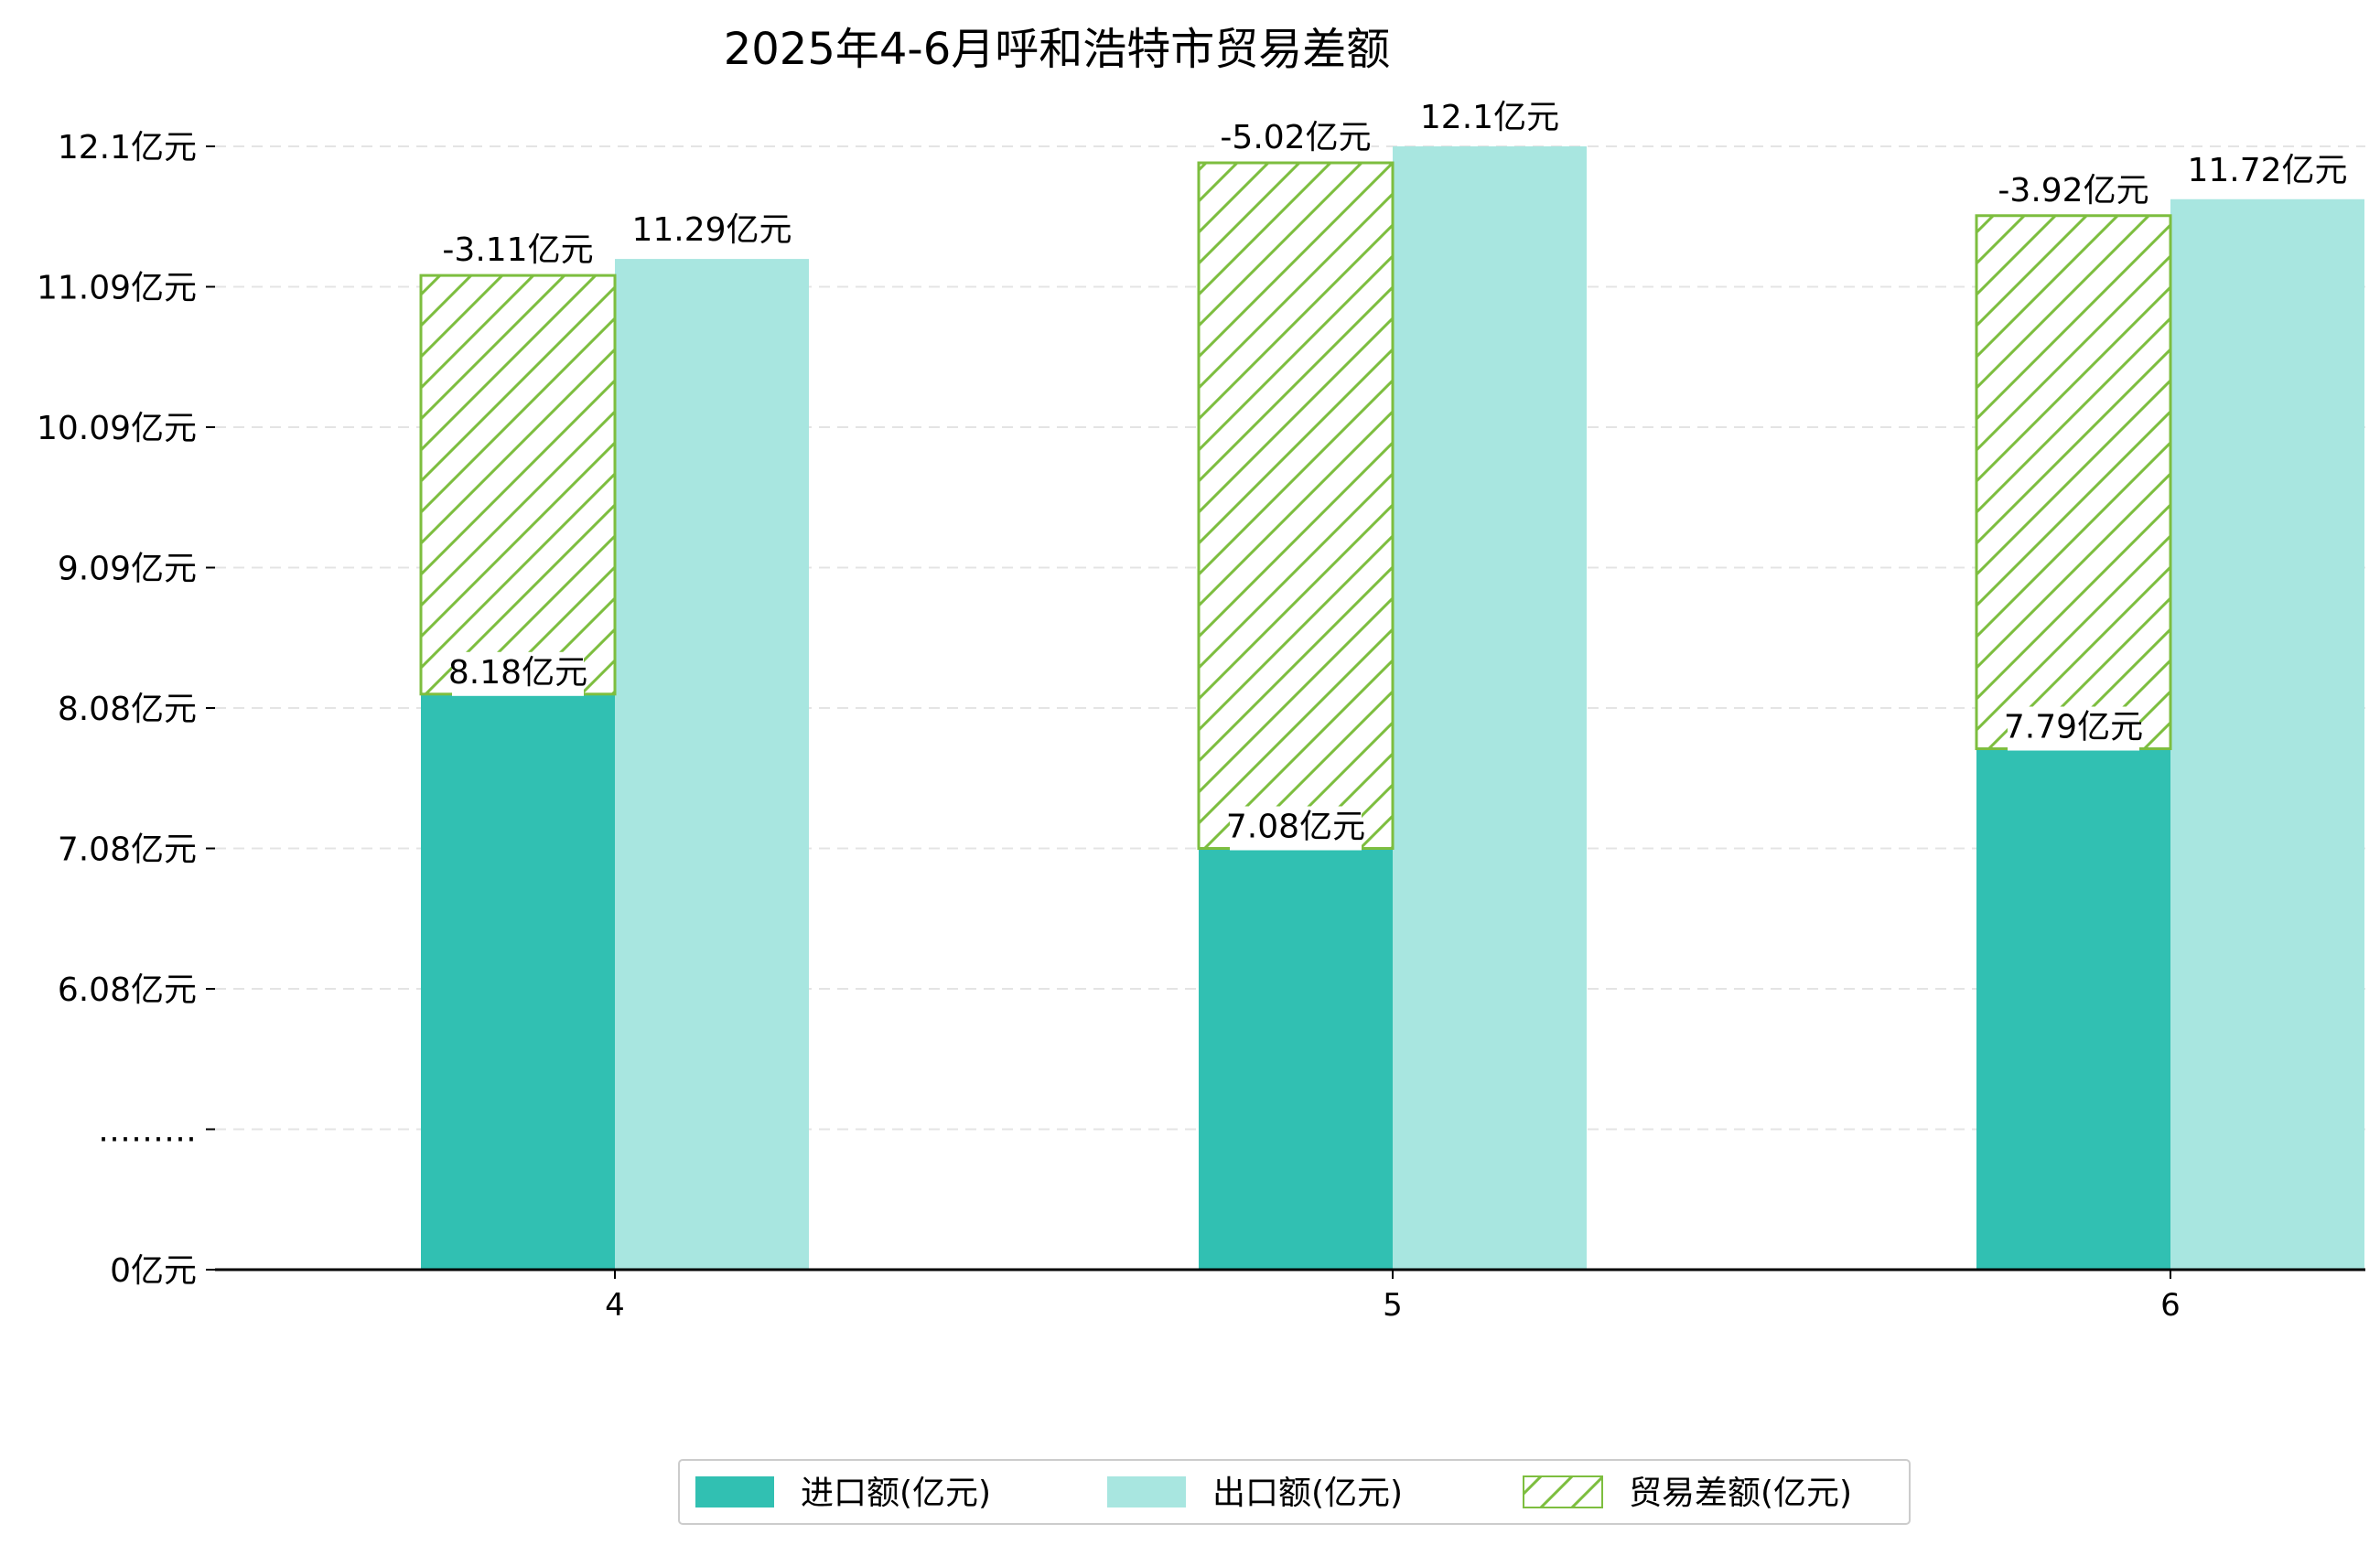  I want to click on import-value-label: 7.08亿元, so click(1295, 828).